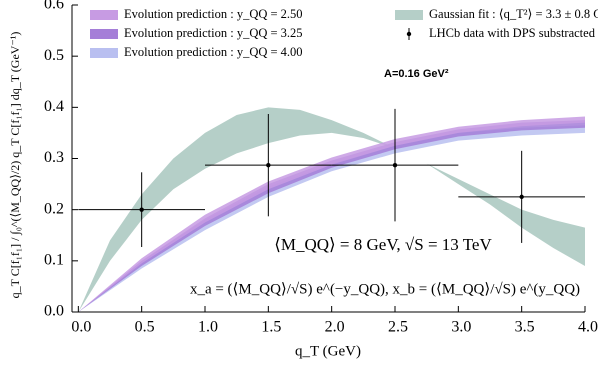  I want to click on y-tick-label: 0.5, so click(54, 55).